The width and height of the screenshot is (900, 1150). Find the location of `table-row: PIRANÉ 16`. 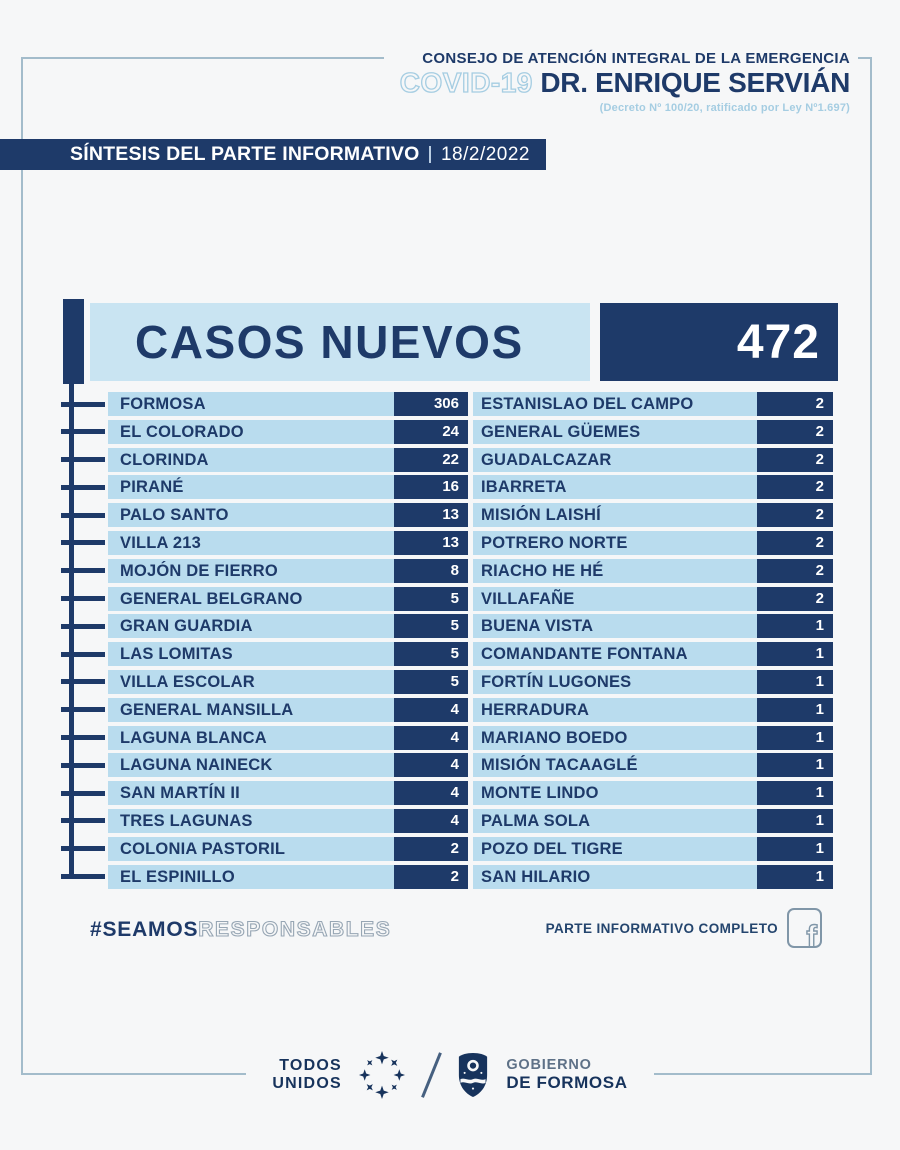

table-row: PIRANÉ 16 is located at coordinates (264, 487).